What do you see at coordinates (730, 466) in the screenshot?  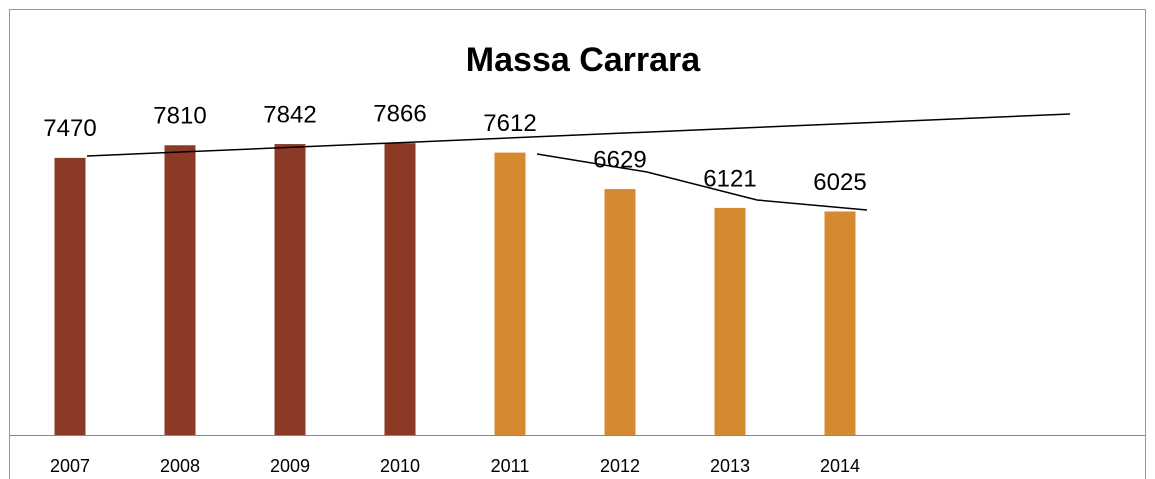 I see `x-tick-label: 2013` at bounding box center [730, 466].